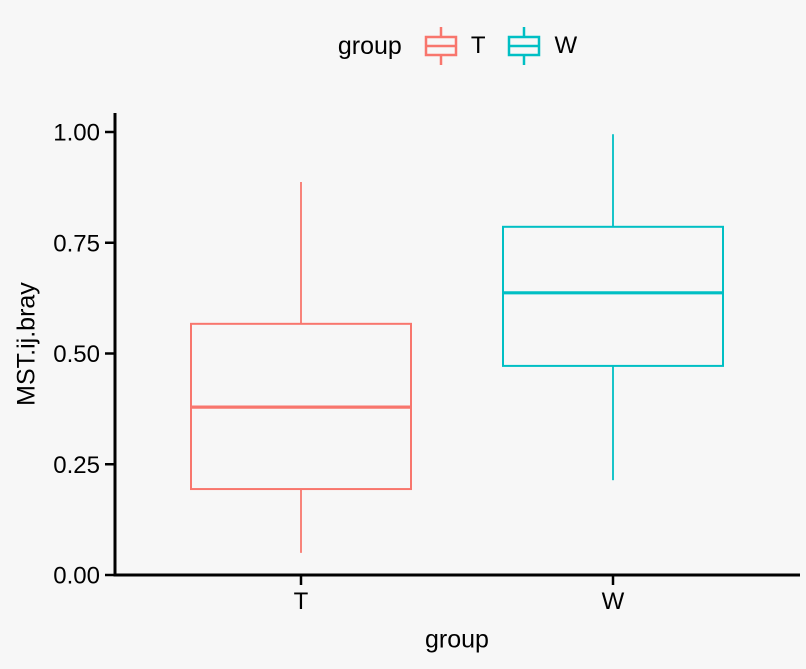 The image size is (806, 669). I want to click on legend-item-label: W, so click(566, 45).